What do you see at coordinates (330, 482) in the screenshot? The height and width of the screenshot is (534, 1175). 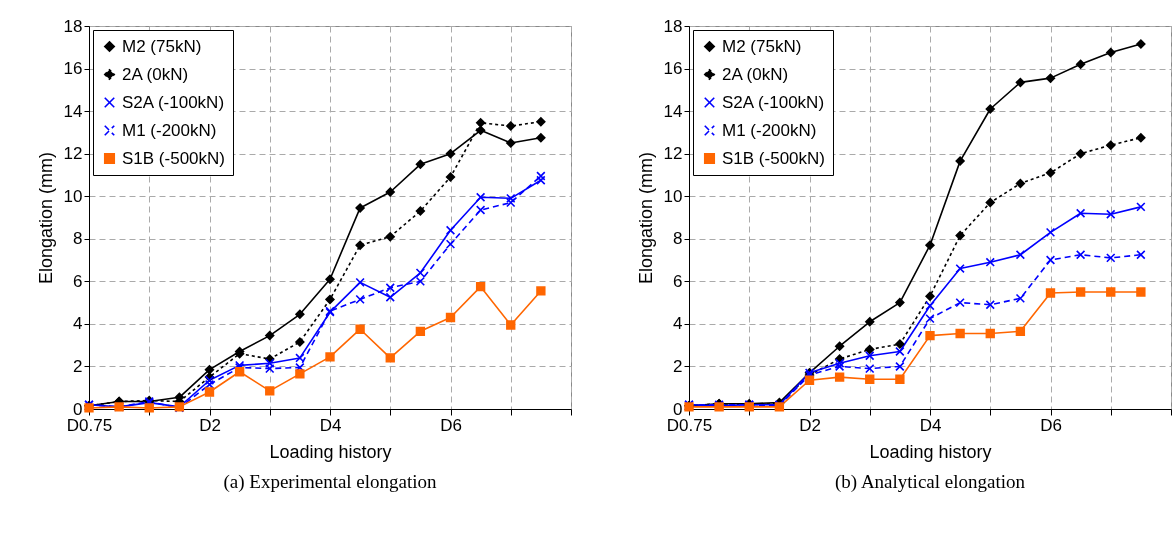 I see `text: (a) Experimental elongation` at bounding box center [330, 482].